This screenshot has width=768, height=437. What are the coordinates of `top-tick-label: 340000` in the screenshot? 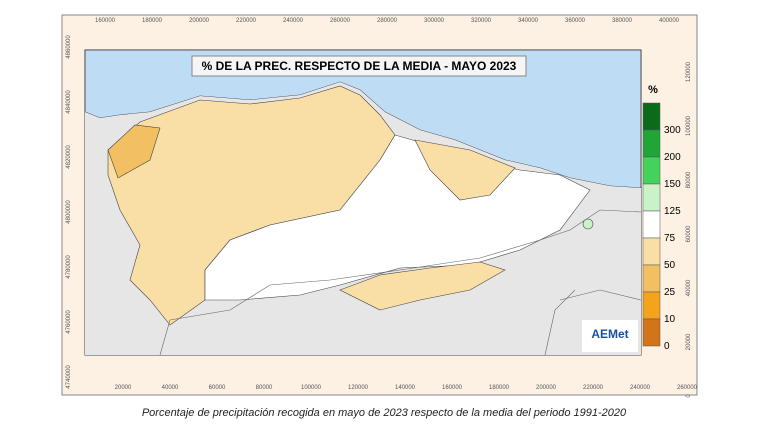 It's located at (528, 21).